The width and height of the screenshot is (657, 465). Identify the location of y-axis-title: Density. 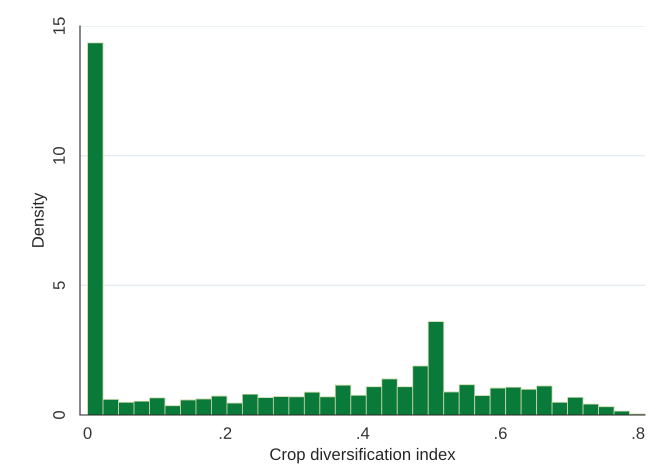
(40, 219).